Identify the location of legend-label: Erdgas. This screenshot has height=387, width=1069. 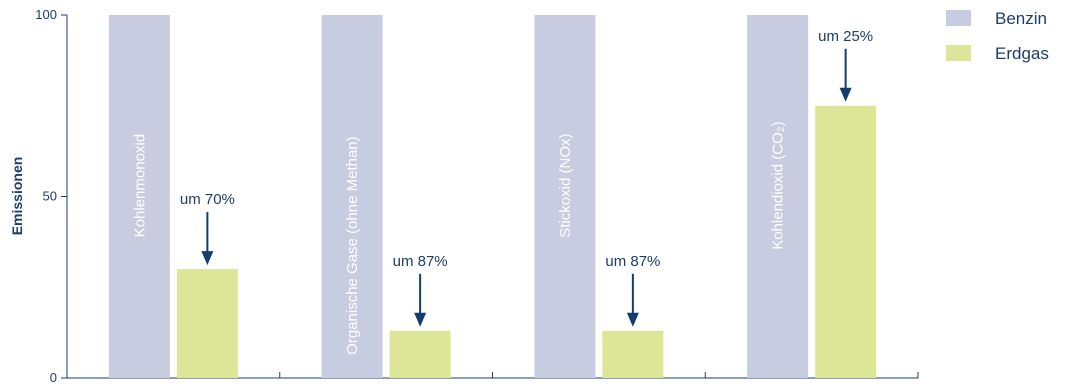
(1022, 53).